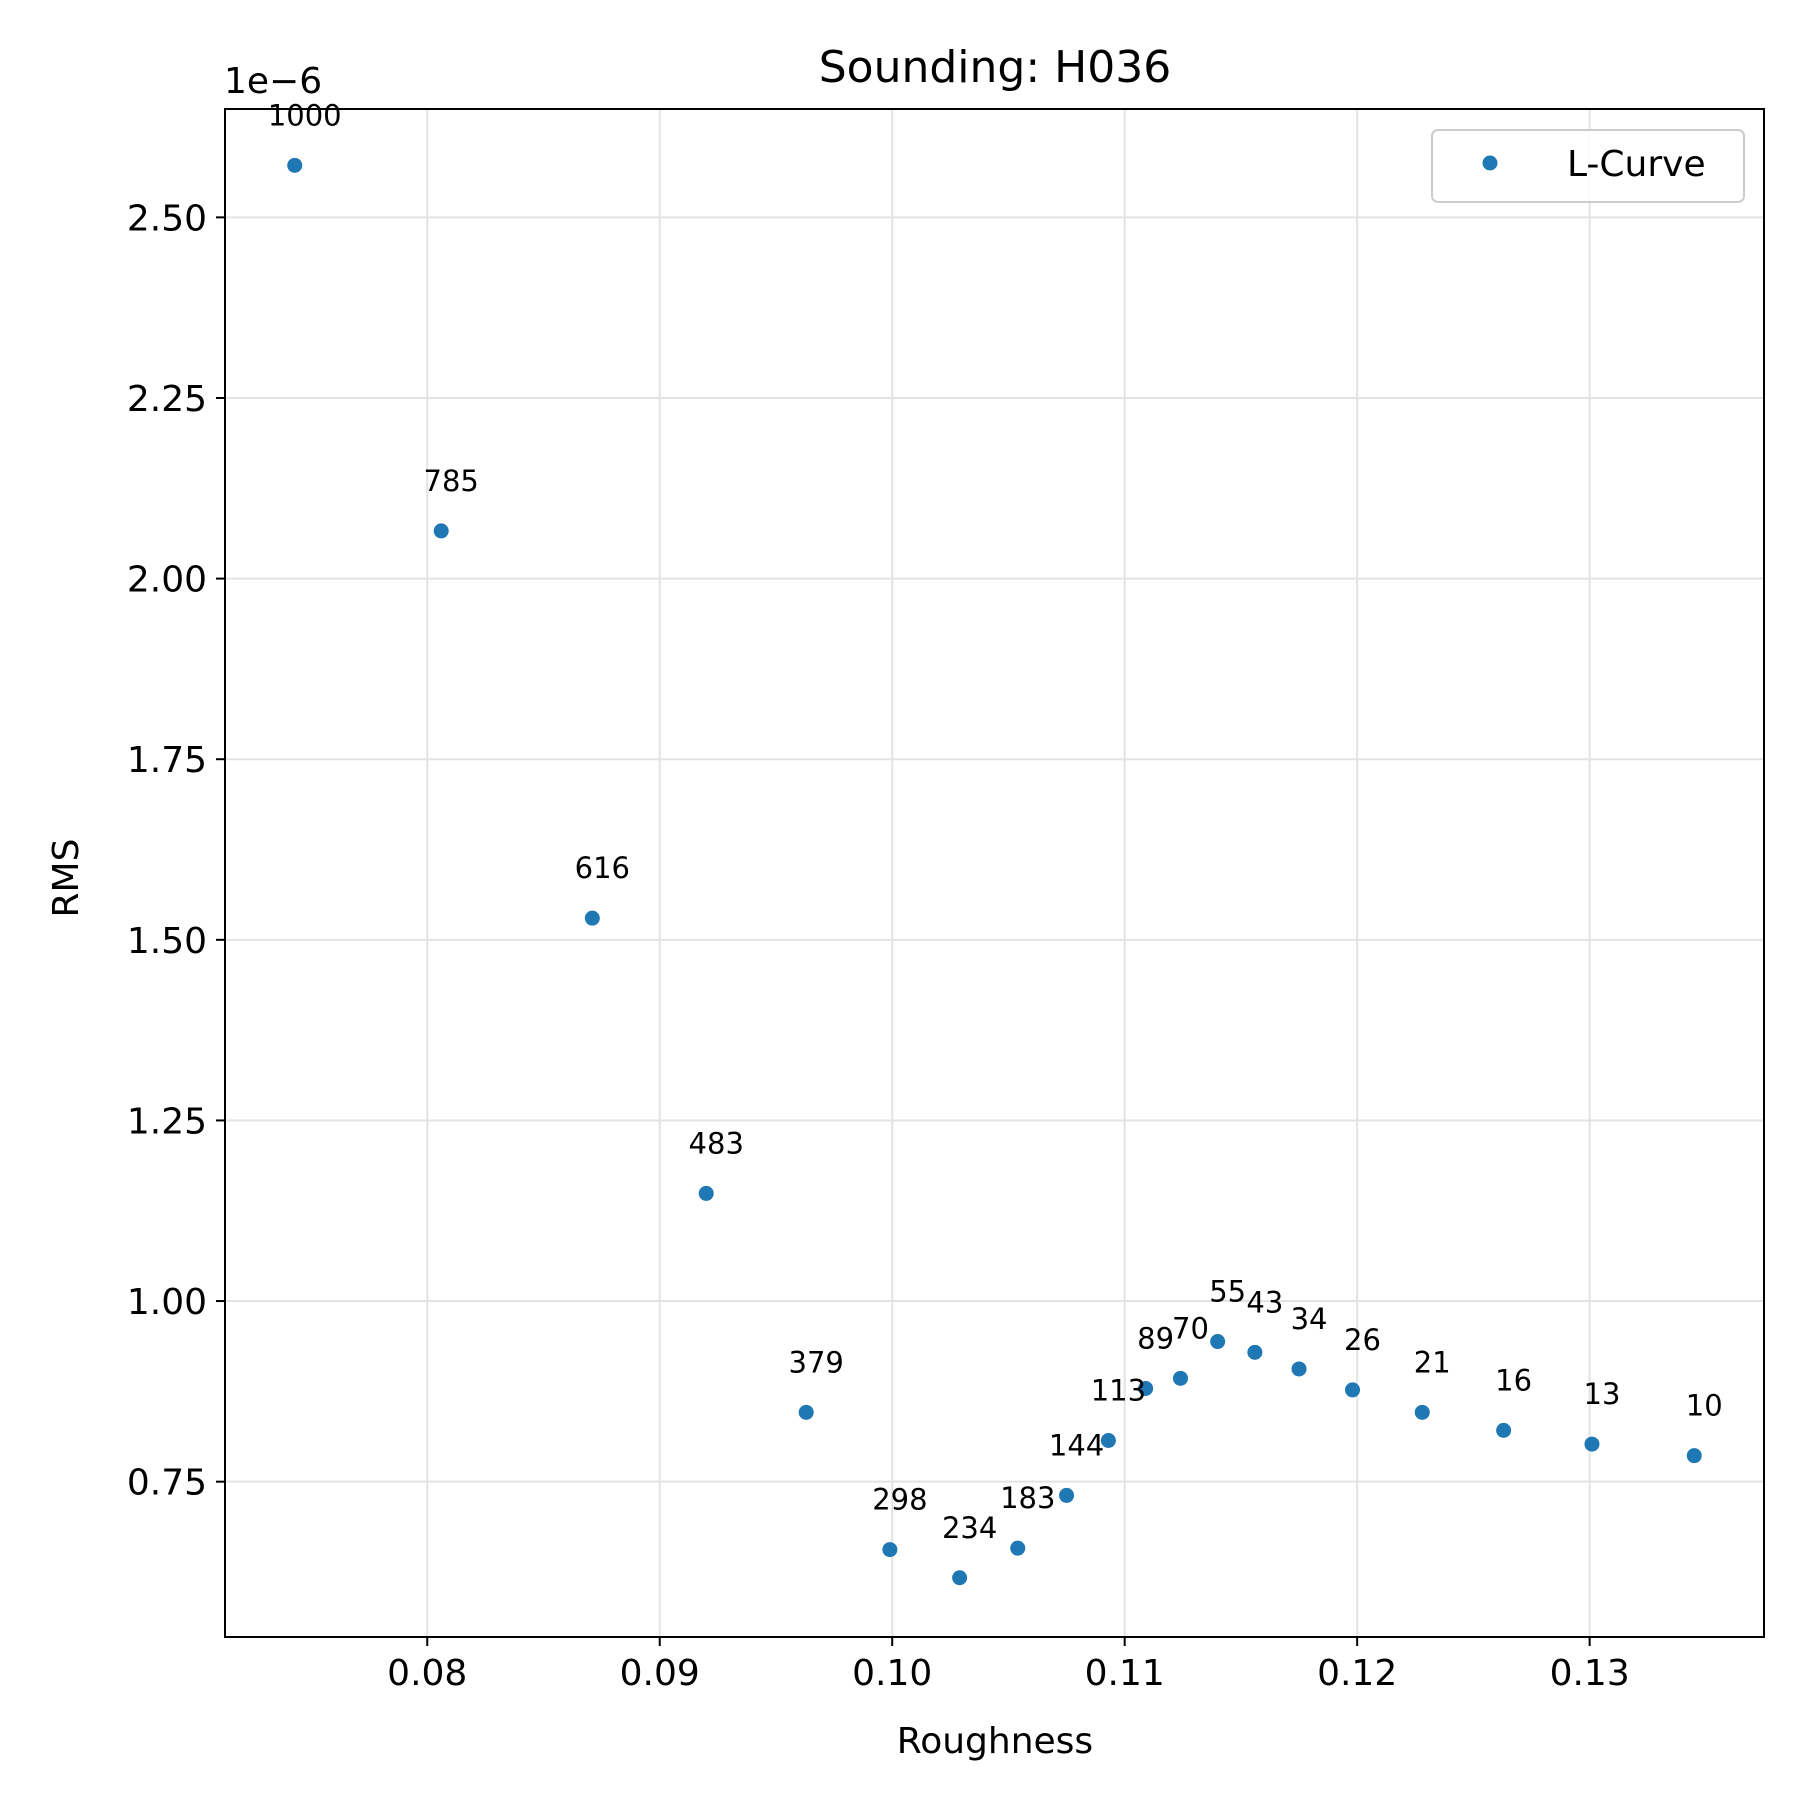 The width and height of the screenshot is (1800, 1805). I want to click on point-label: 21, so click(1432, 1362).